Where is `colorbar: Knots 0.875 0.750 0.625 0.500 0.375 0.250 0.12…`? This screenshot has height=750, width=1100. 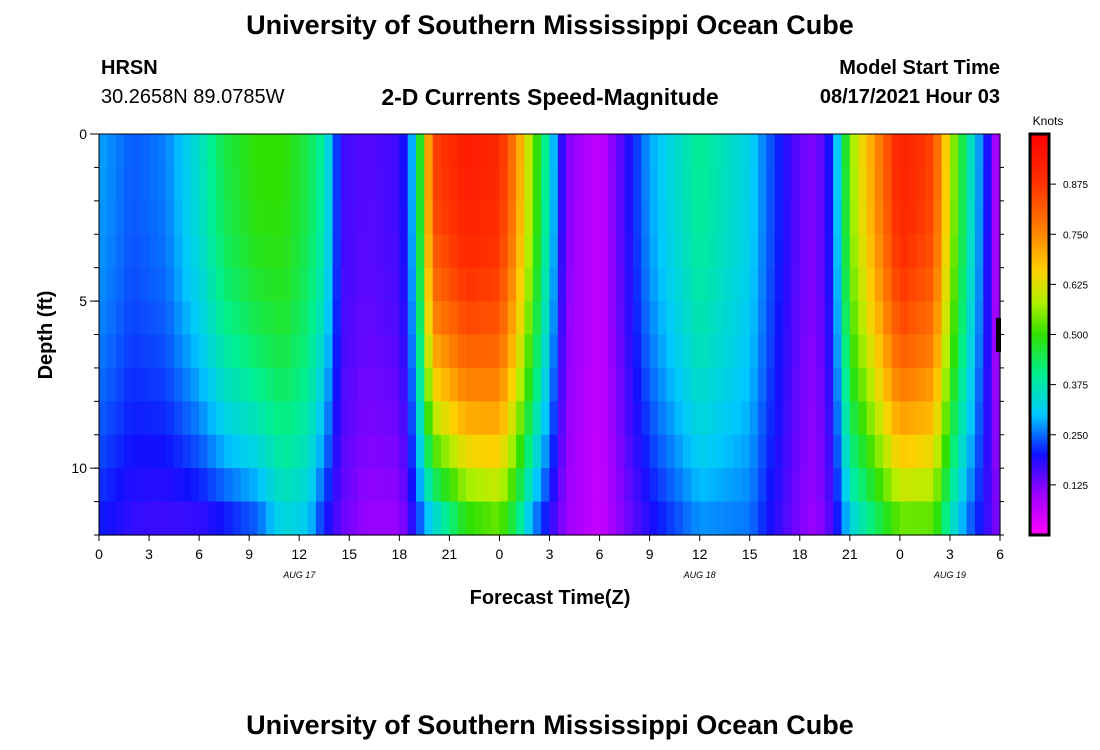 colorbar: Knots 0.875 0.750 0.625 0.500 0.375 0.250 0.12… is located at coordinates (1058, 325).